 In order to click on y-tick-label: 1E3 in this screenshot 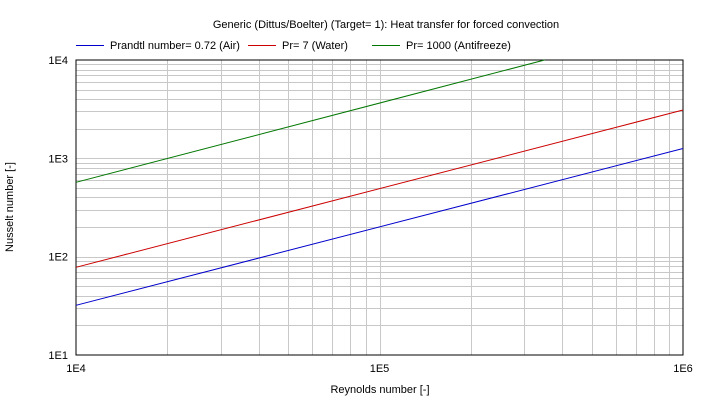, I will do `click(58, 159)`.